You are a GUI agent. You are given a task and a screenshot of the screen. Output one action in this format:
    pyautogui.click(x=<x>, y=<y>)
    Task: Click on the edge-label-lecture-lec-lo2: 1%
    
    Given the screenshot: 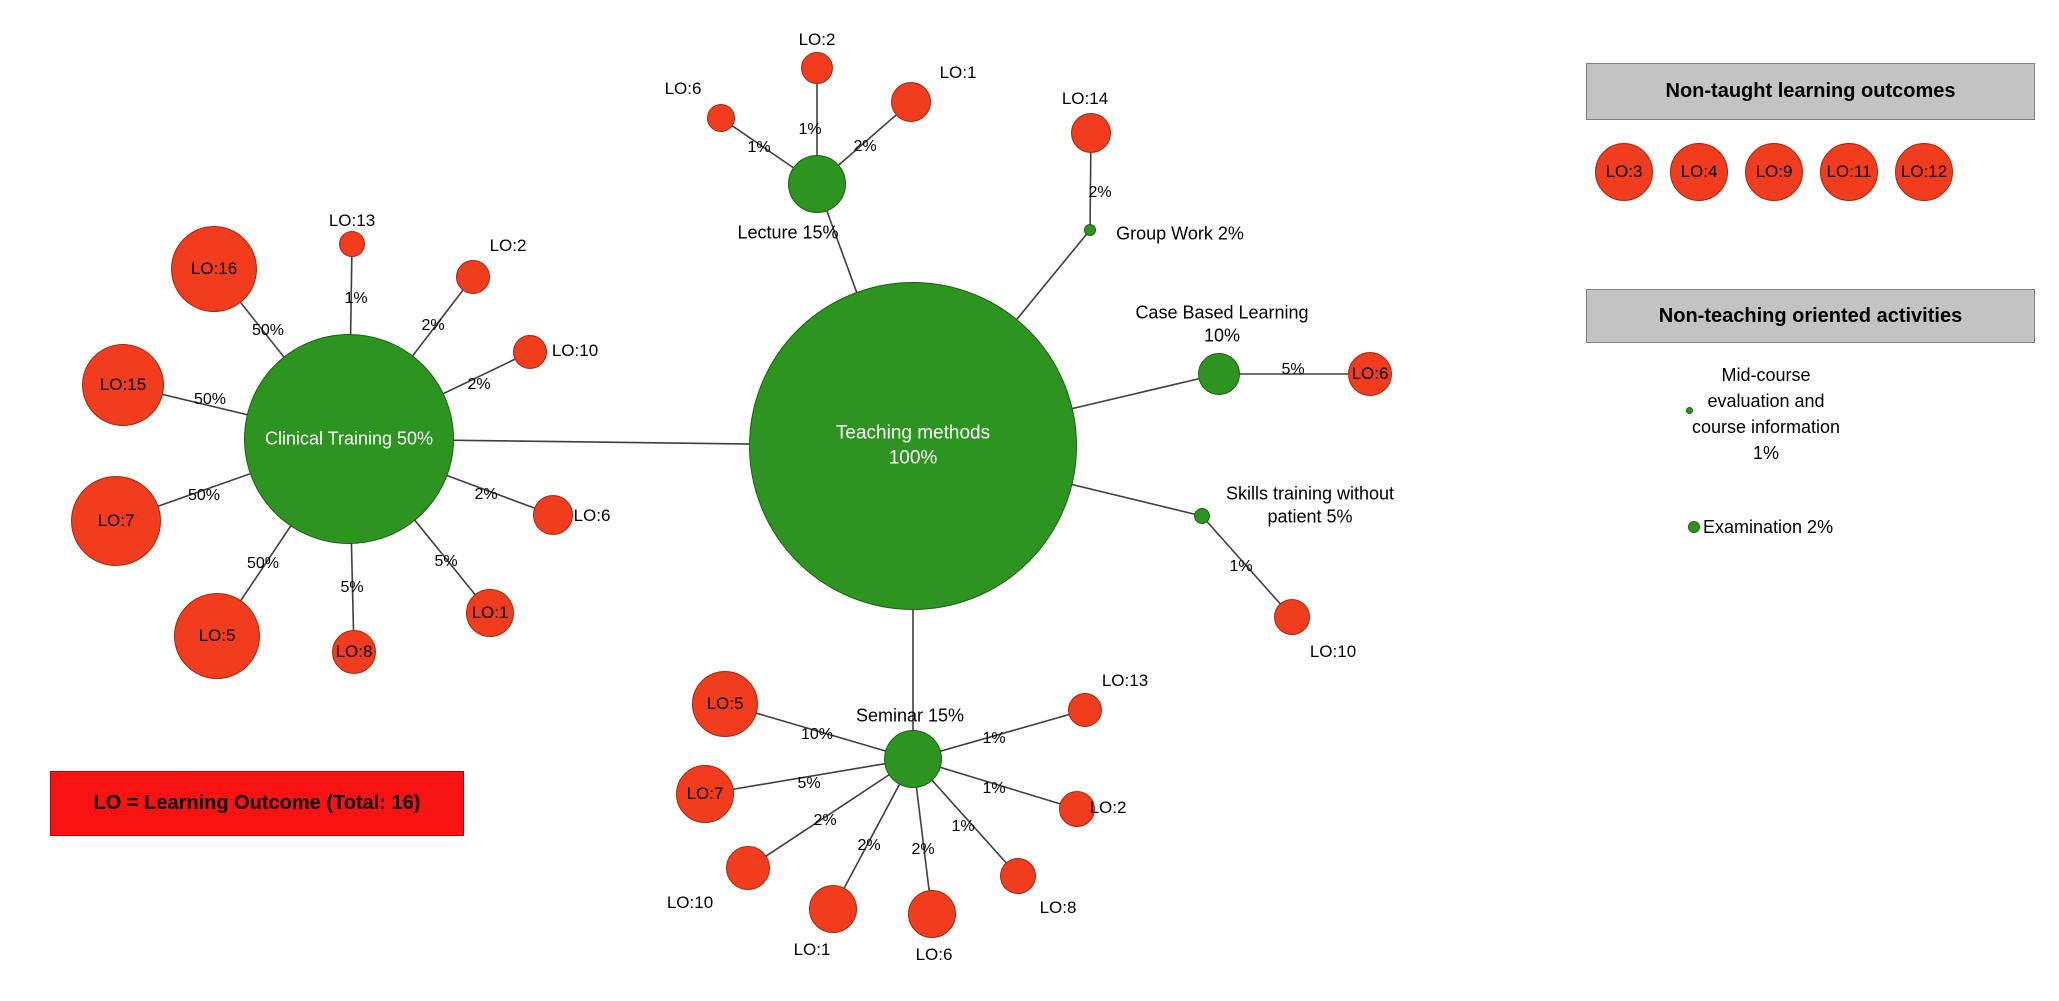 What is the action you would take?
    pyautogui.click(x=810, y=129)
    